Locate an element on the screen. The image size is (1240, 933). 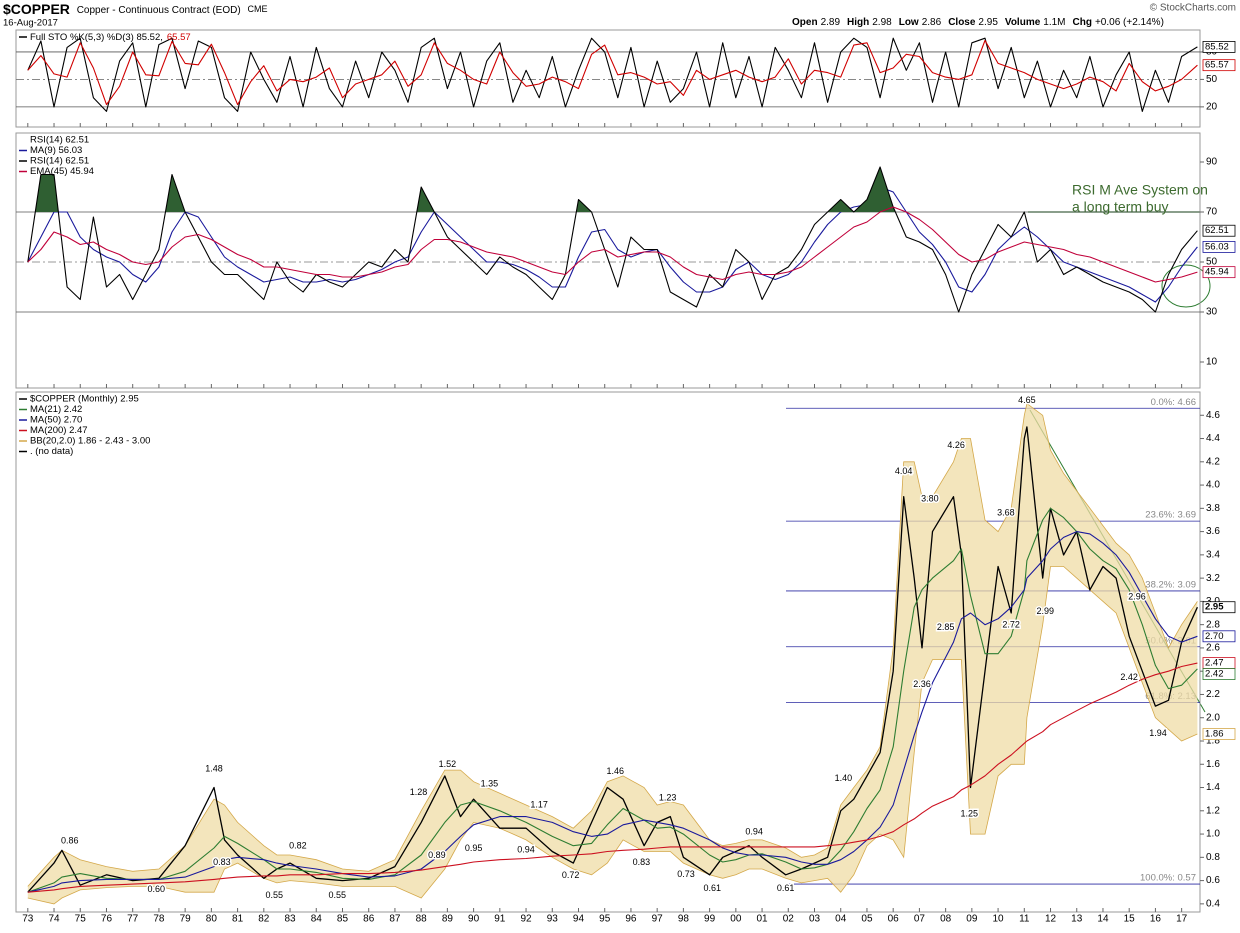
value-tag: 62.51 is located at coordinates (1217, 230).